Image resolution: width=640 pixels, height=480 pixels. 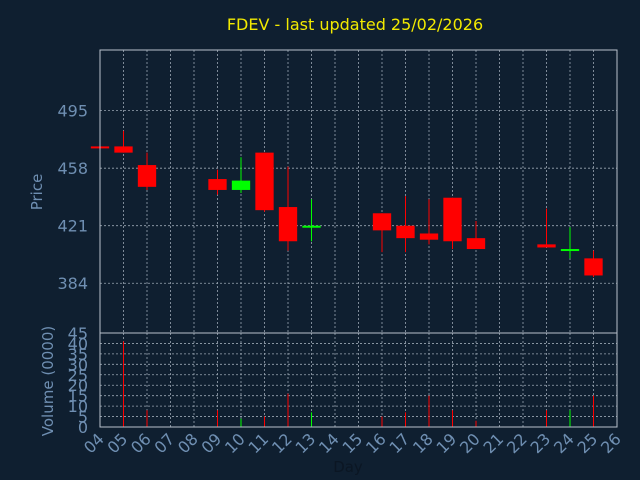 I want to click on volume-bars-group, so click(x=358, y=384).